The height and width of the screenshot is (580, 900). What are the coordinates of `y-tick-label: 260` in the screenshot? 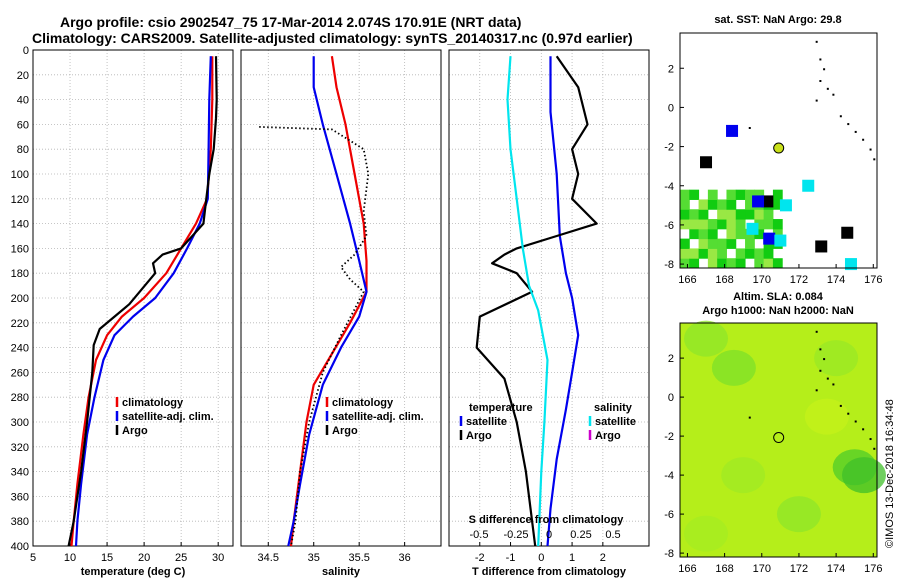 It's located at (20, 373).